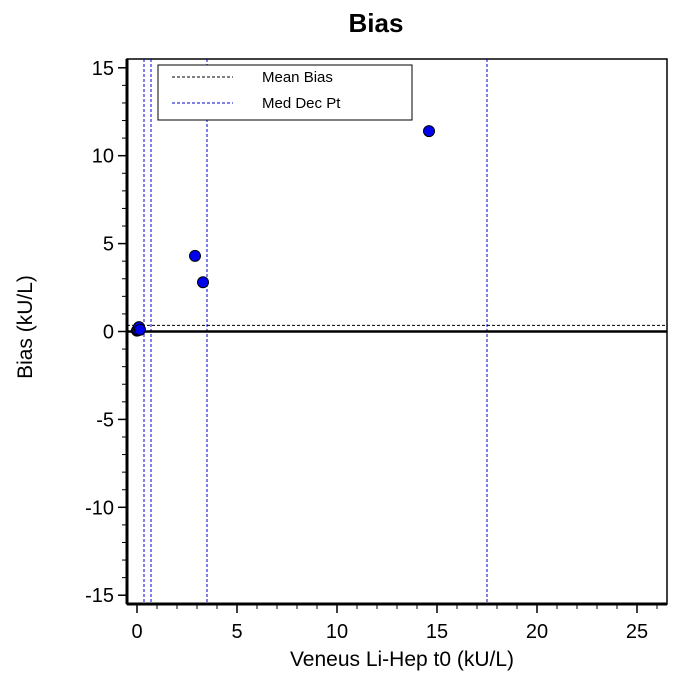 Image resolution: width=680 pixels, height=675 pixels. I want to click on x-tick-label-4: 20, so click(537, 632).